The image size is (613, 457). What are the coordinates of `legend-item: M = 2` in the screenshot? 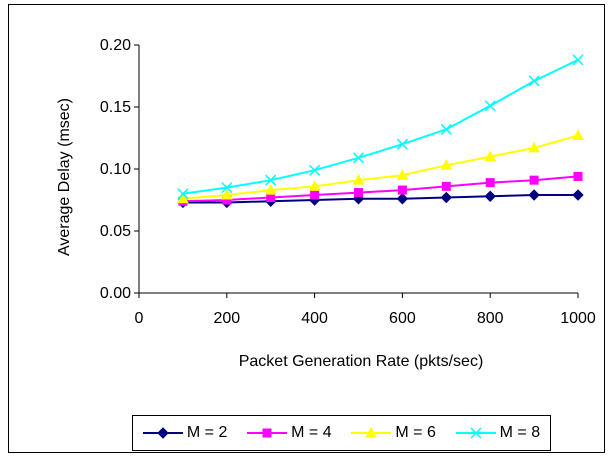 It's located at (185, 433).